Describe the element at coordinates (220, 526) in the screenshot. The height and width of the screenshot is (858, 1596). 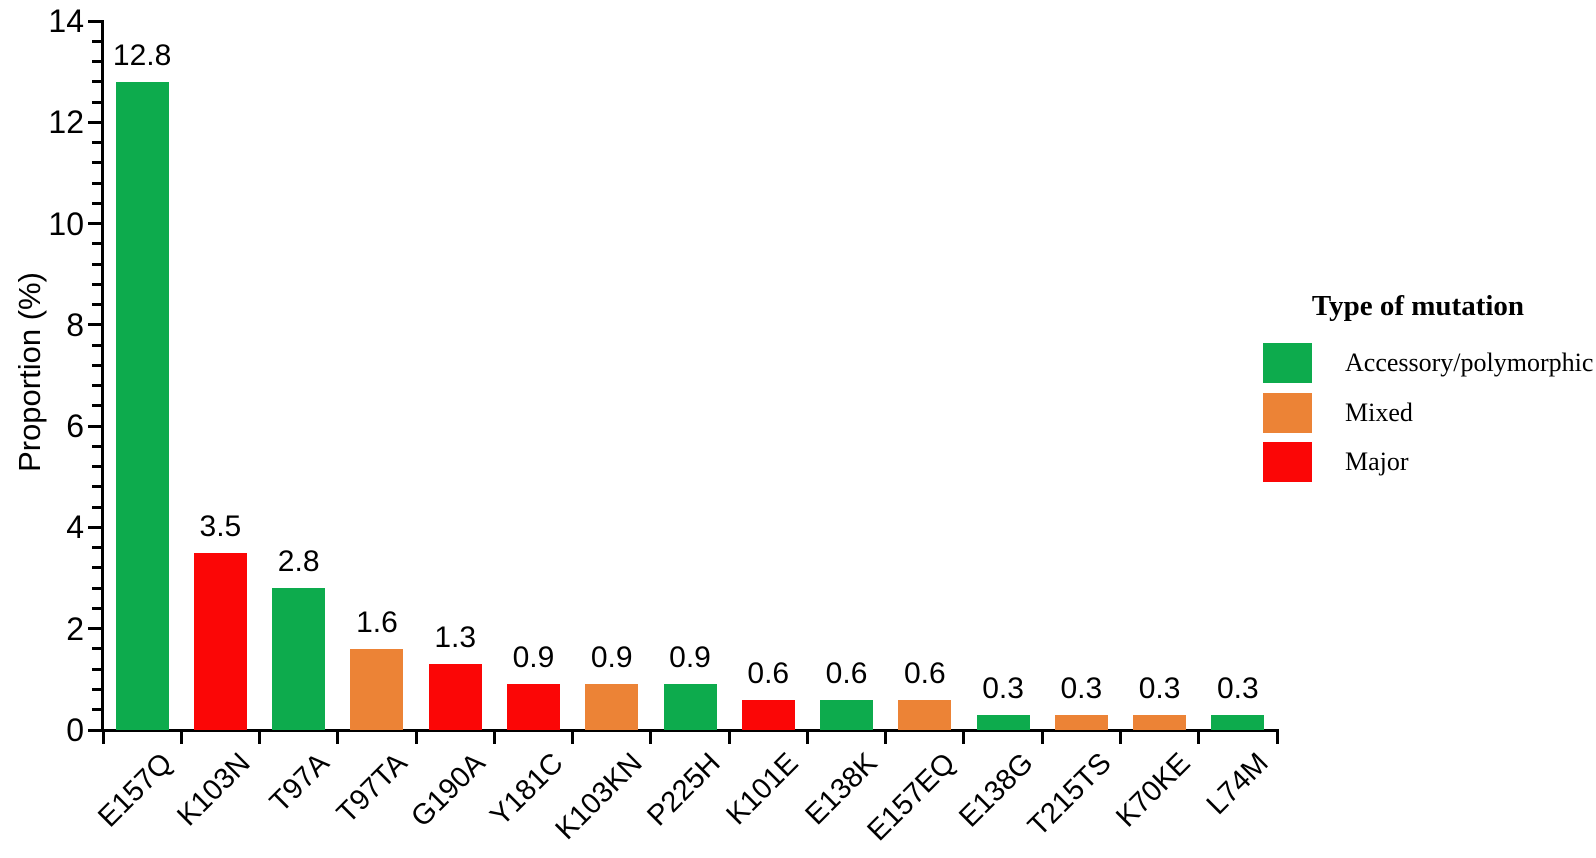
I see `bar-value-label: 3.5` at that location.